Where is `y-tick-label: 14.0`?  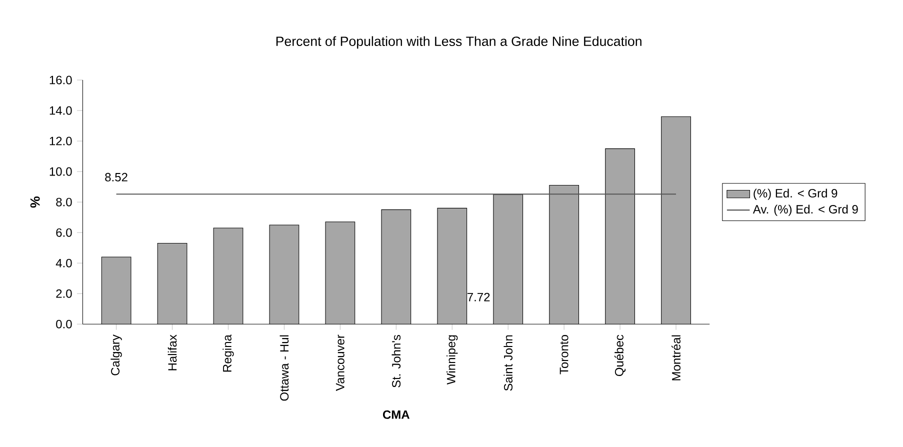 y-tick-label: 14.0 is located at coordinates (61, 110).